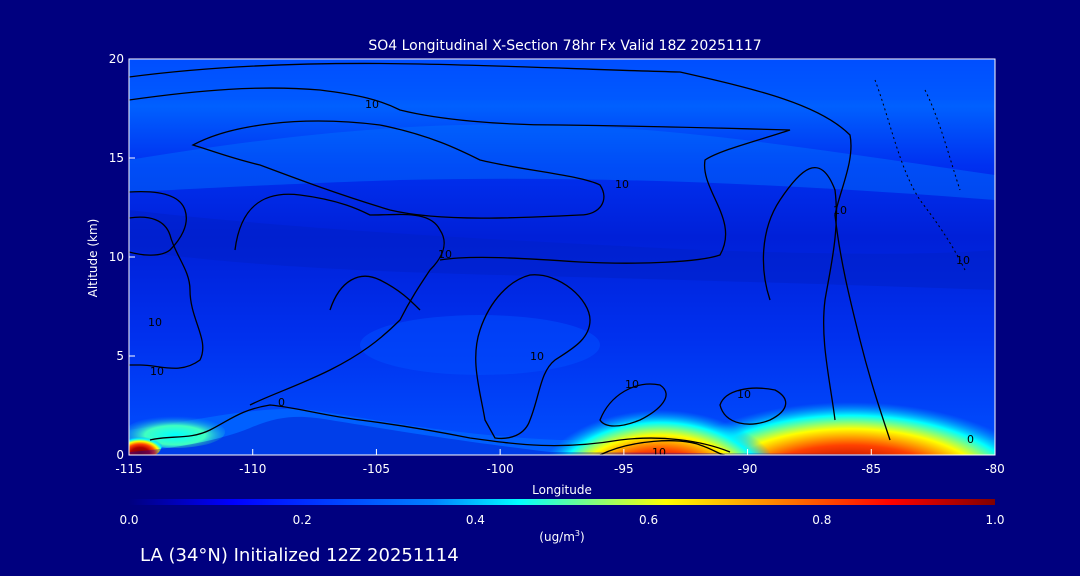  Describe the element at coordinates (116, 257) in the screenshot. I see `y-tick-label: 10` at that location.